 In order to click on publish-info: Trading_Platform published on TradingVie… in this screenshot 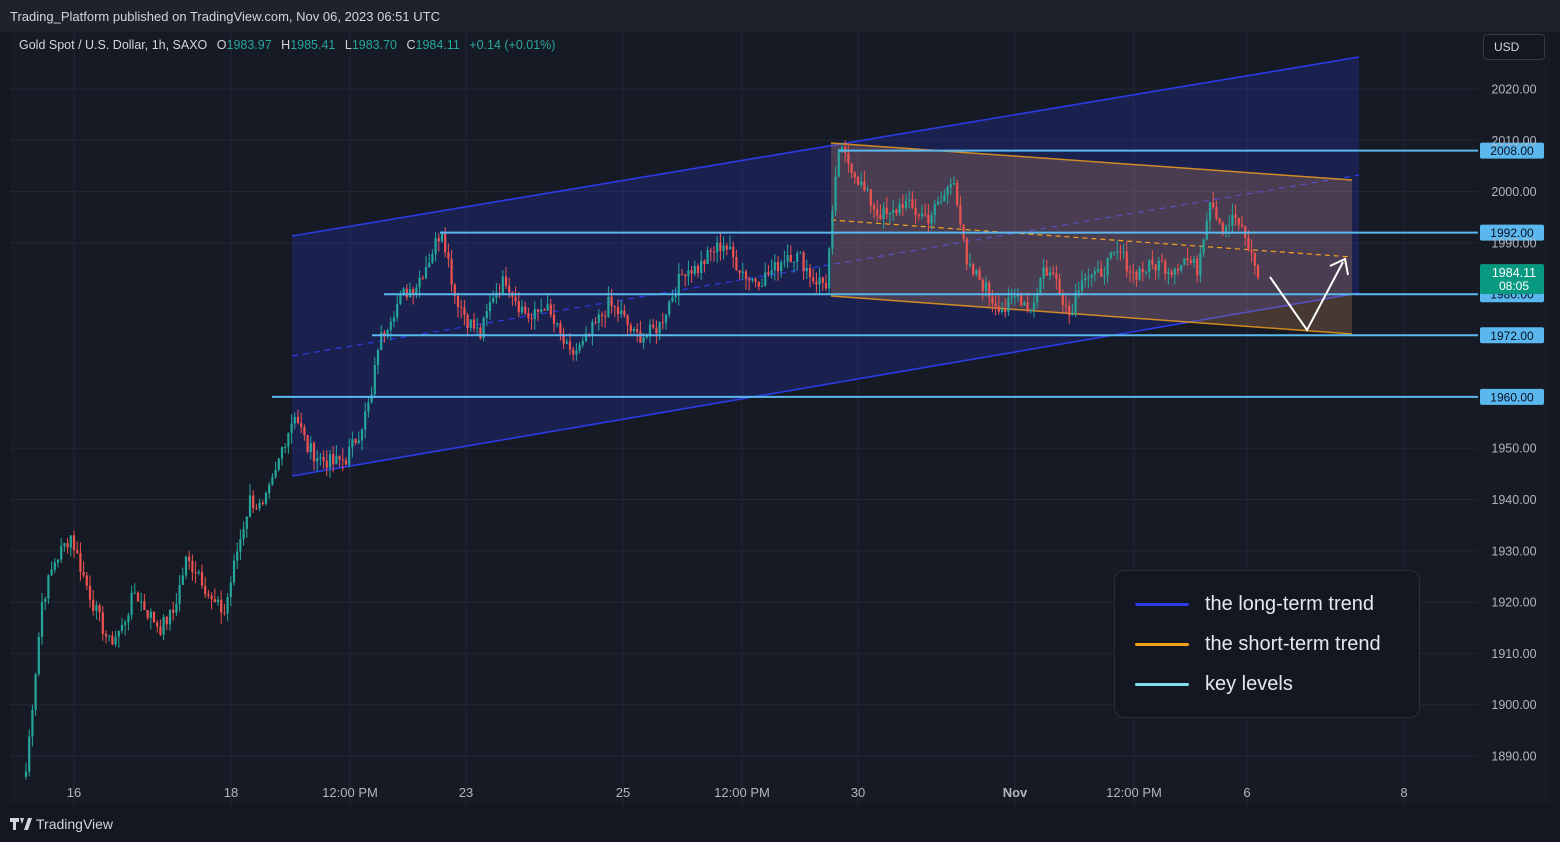, I will do `click(225, 16)`.